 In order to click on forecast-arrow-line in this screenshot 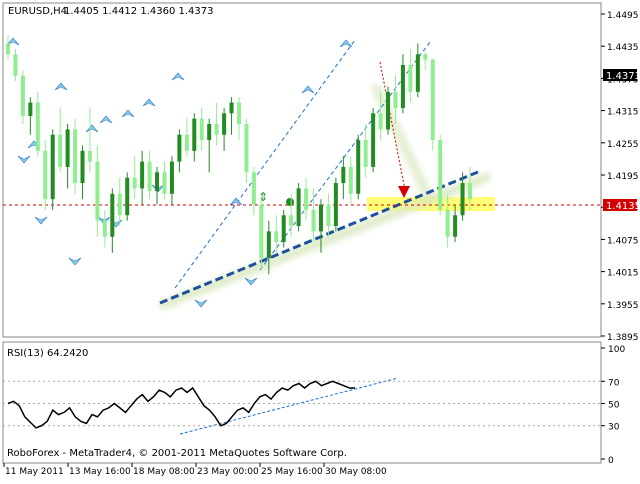, I will do `click(392, 126)`.